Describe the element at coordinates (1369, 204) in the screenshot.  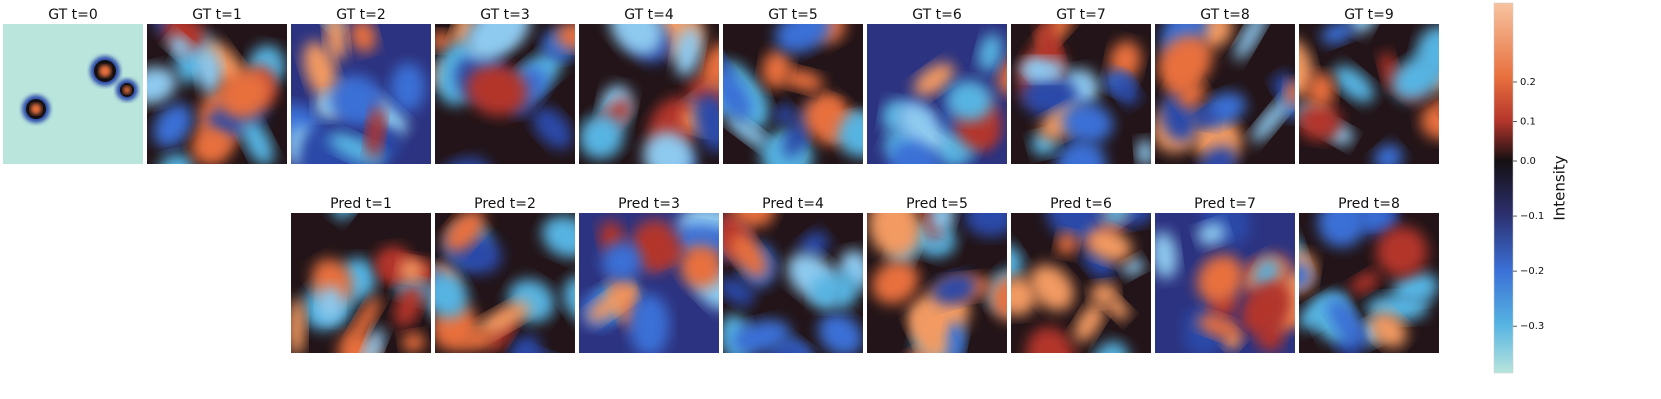
I see `panel-title: Pred t=8` at that location.